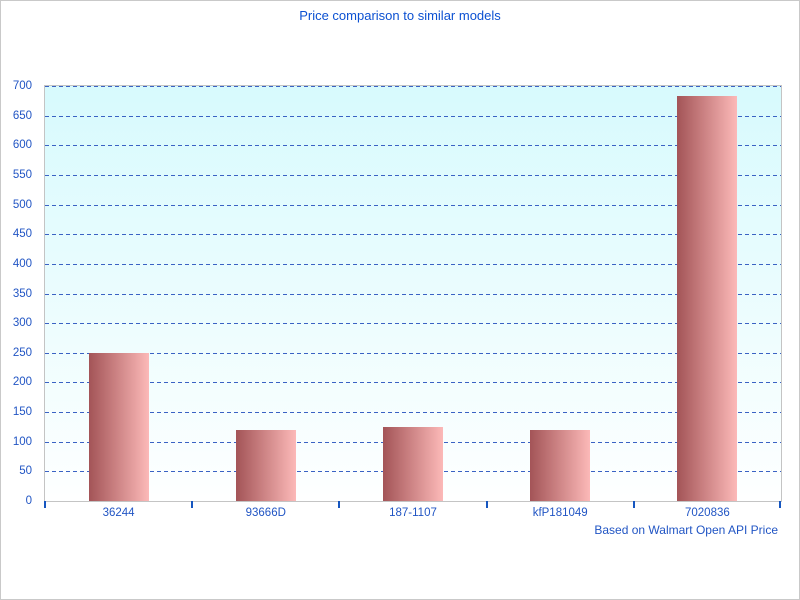 The height and width of the screenshot is (600, 800). What do you see at coordinates (560, 513) in the screenshot?
I see `x-axis-category-label: kfP181049` at bounding box center [560, 513].